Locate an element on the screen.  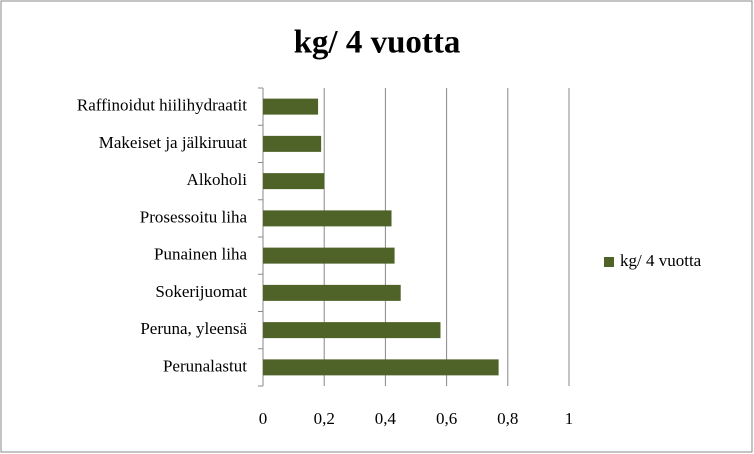
x-tick-label: 0,4 is located at coordinates (386, 418).